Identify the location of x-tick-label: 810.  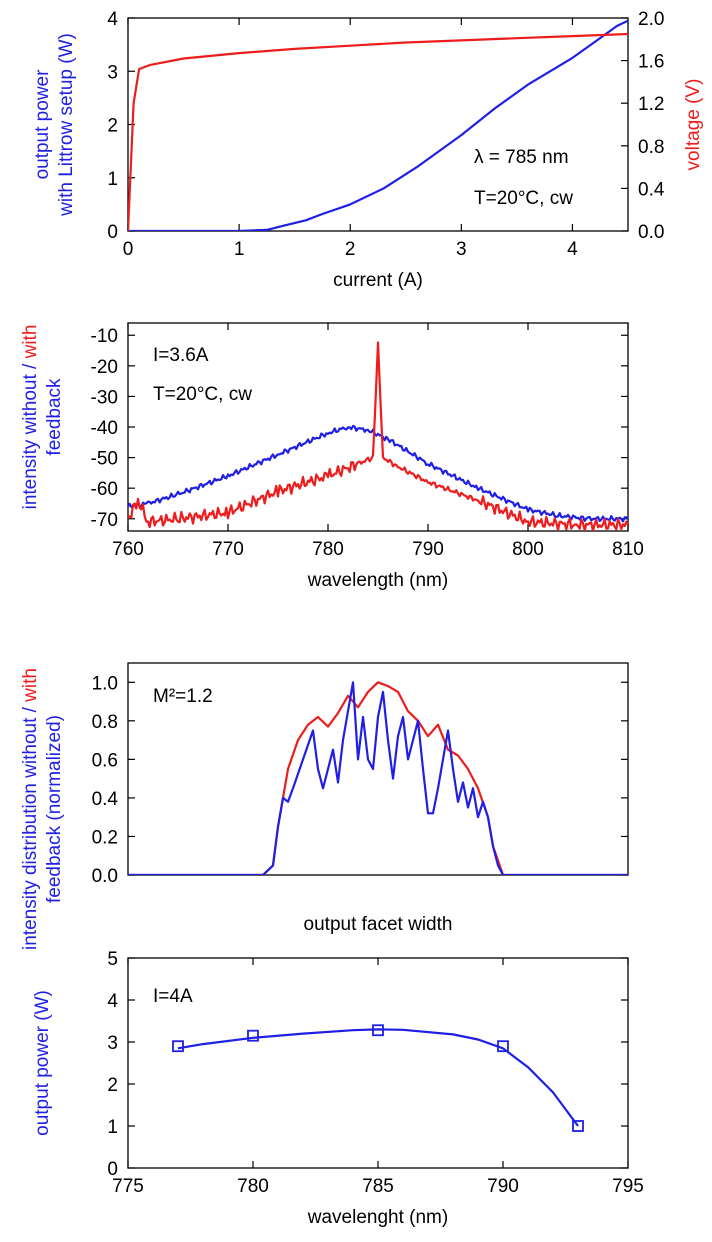
(628, 549).